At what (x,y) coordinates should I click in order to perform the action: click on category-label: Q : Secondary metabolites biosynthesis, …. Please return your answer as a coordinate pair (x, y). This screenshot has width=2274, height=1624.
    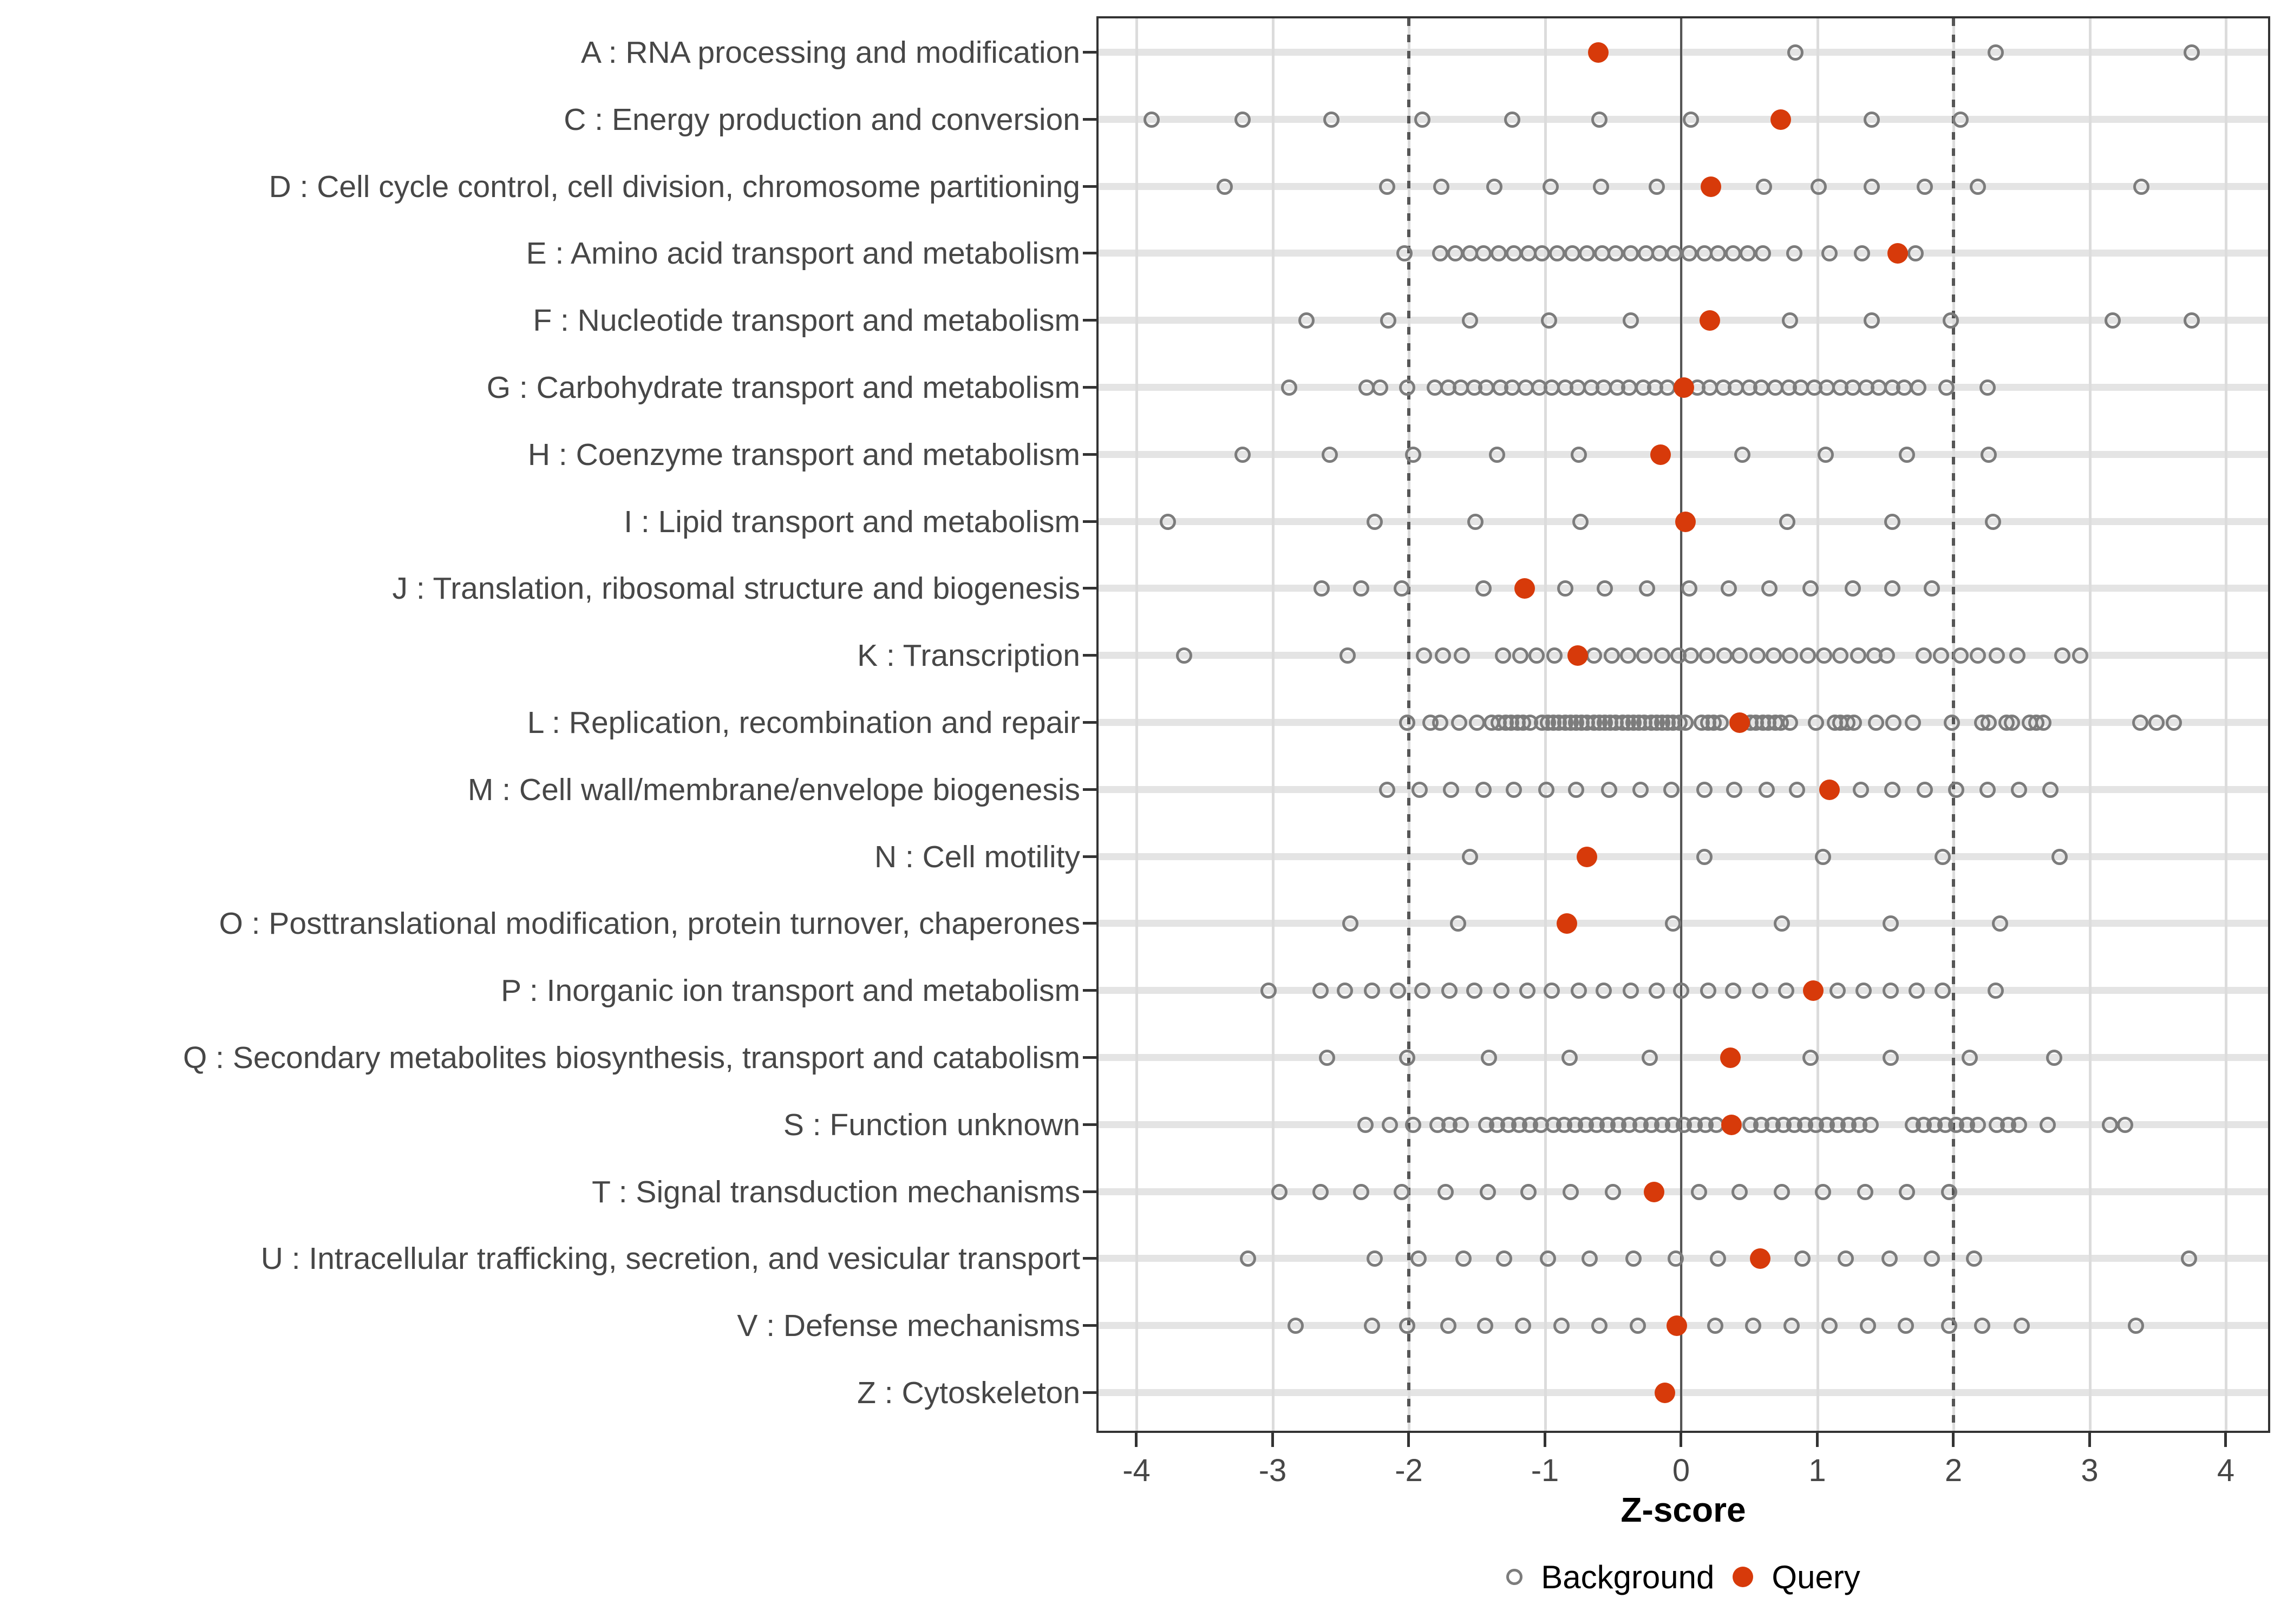
    Looking at the image, I should click on (631, 1057).